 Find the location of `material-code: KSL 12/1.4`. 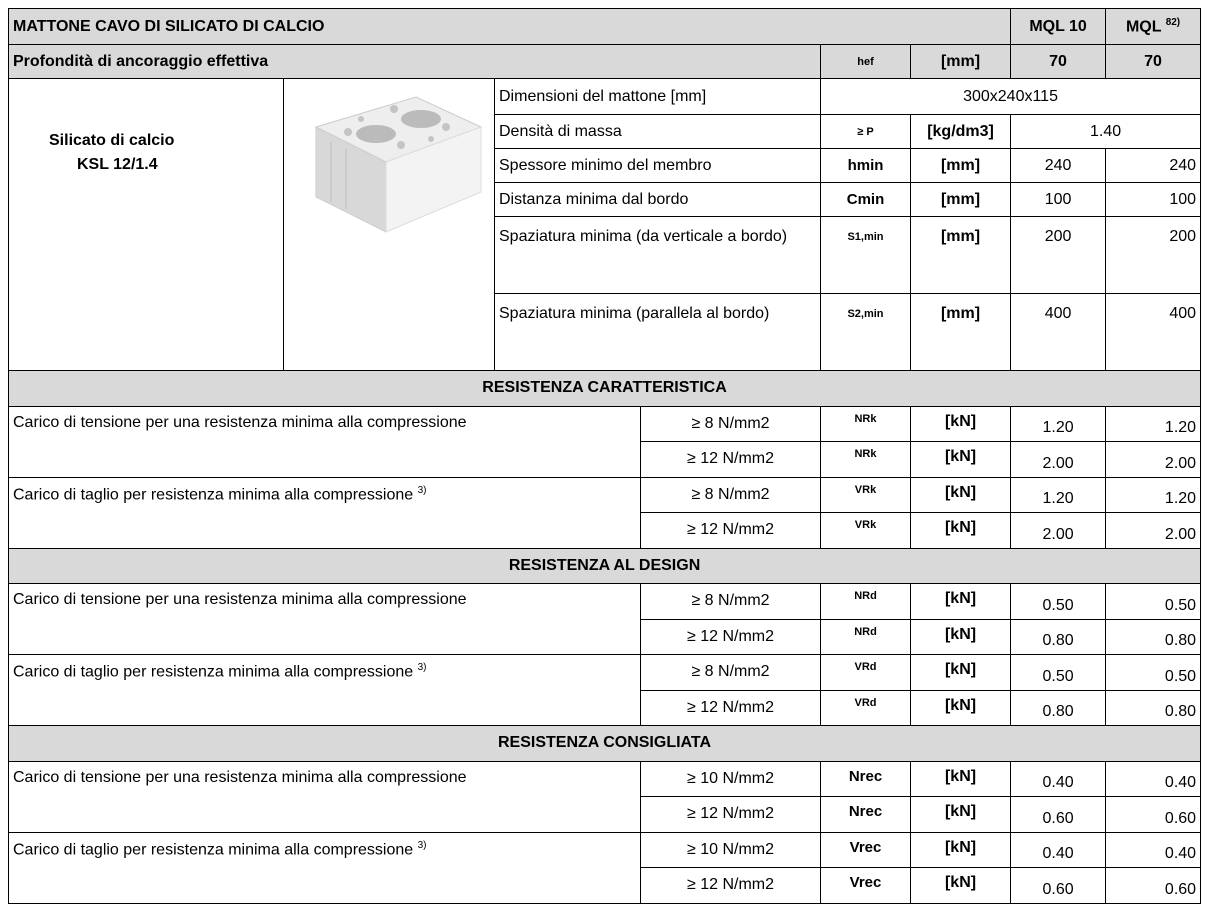

material-code: KSL 12/1.4 is located at coordinates (117, 164).